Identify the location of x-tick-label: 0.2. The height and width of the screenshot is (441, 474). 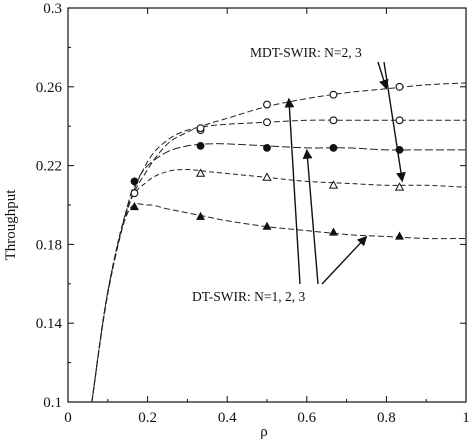
(147, 418).